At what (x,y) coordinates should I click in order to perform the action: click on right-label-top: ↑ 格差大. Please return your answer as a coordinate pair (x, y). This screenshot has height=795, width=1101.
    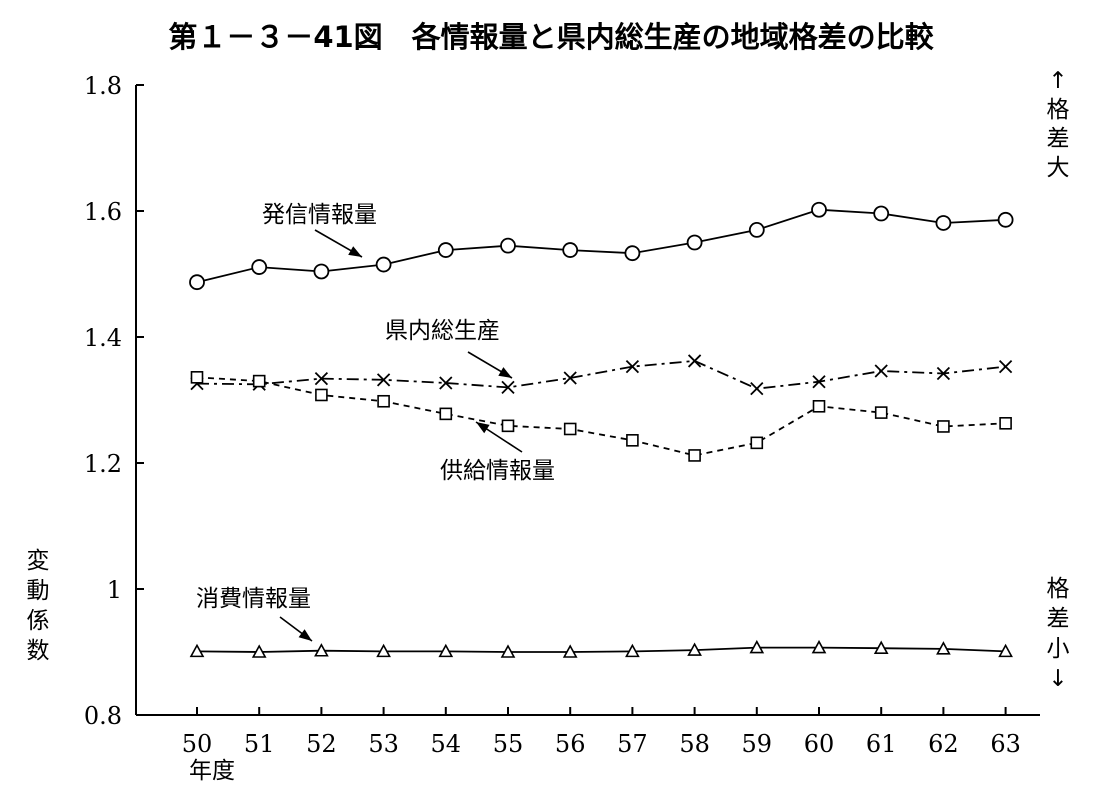
    Looking at the image, I should click on (1058, 124).